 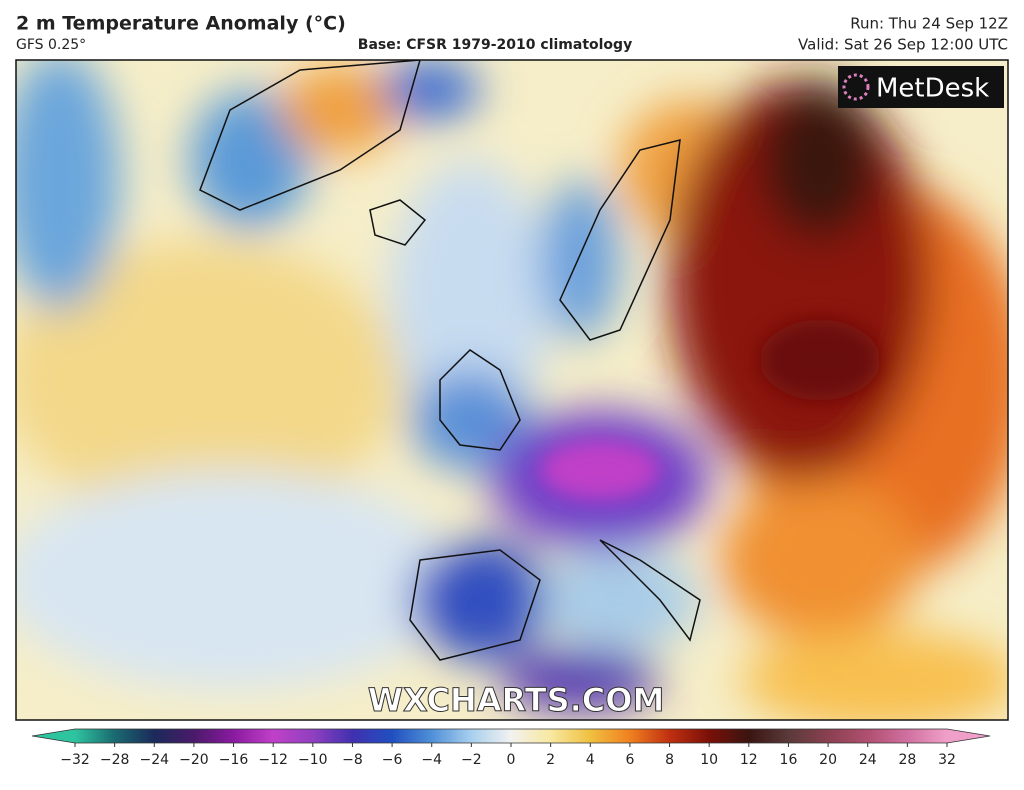 What do you see at coordinates (115, 760) in the screenshot?
I see `colorbar-tick-label: −28` at bounding box center [115, 760].